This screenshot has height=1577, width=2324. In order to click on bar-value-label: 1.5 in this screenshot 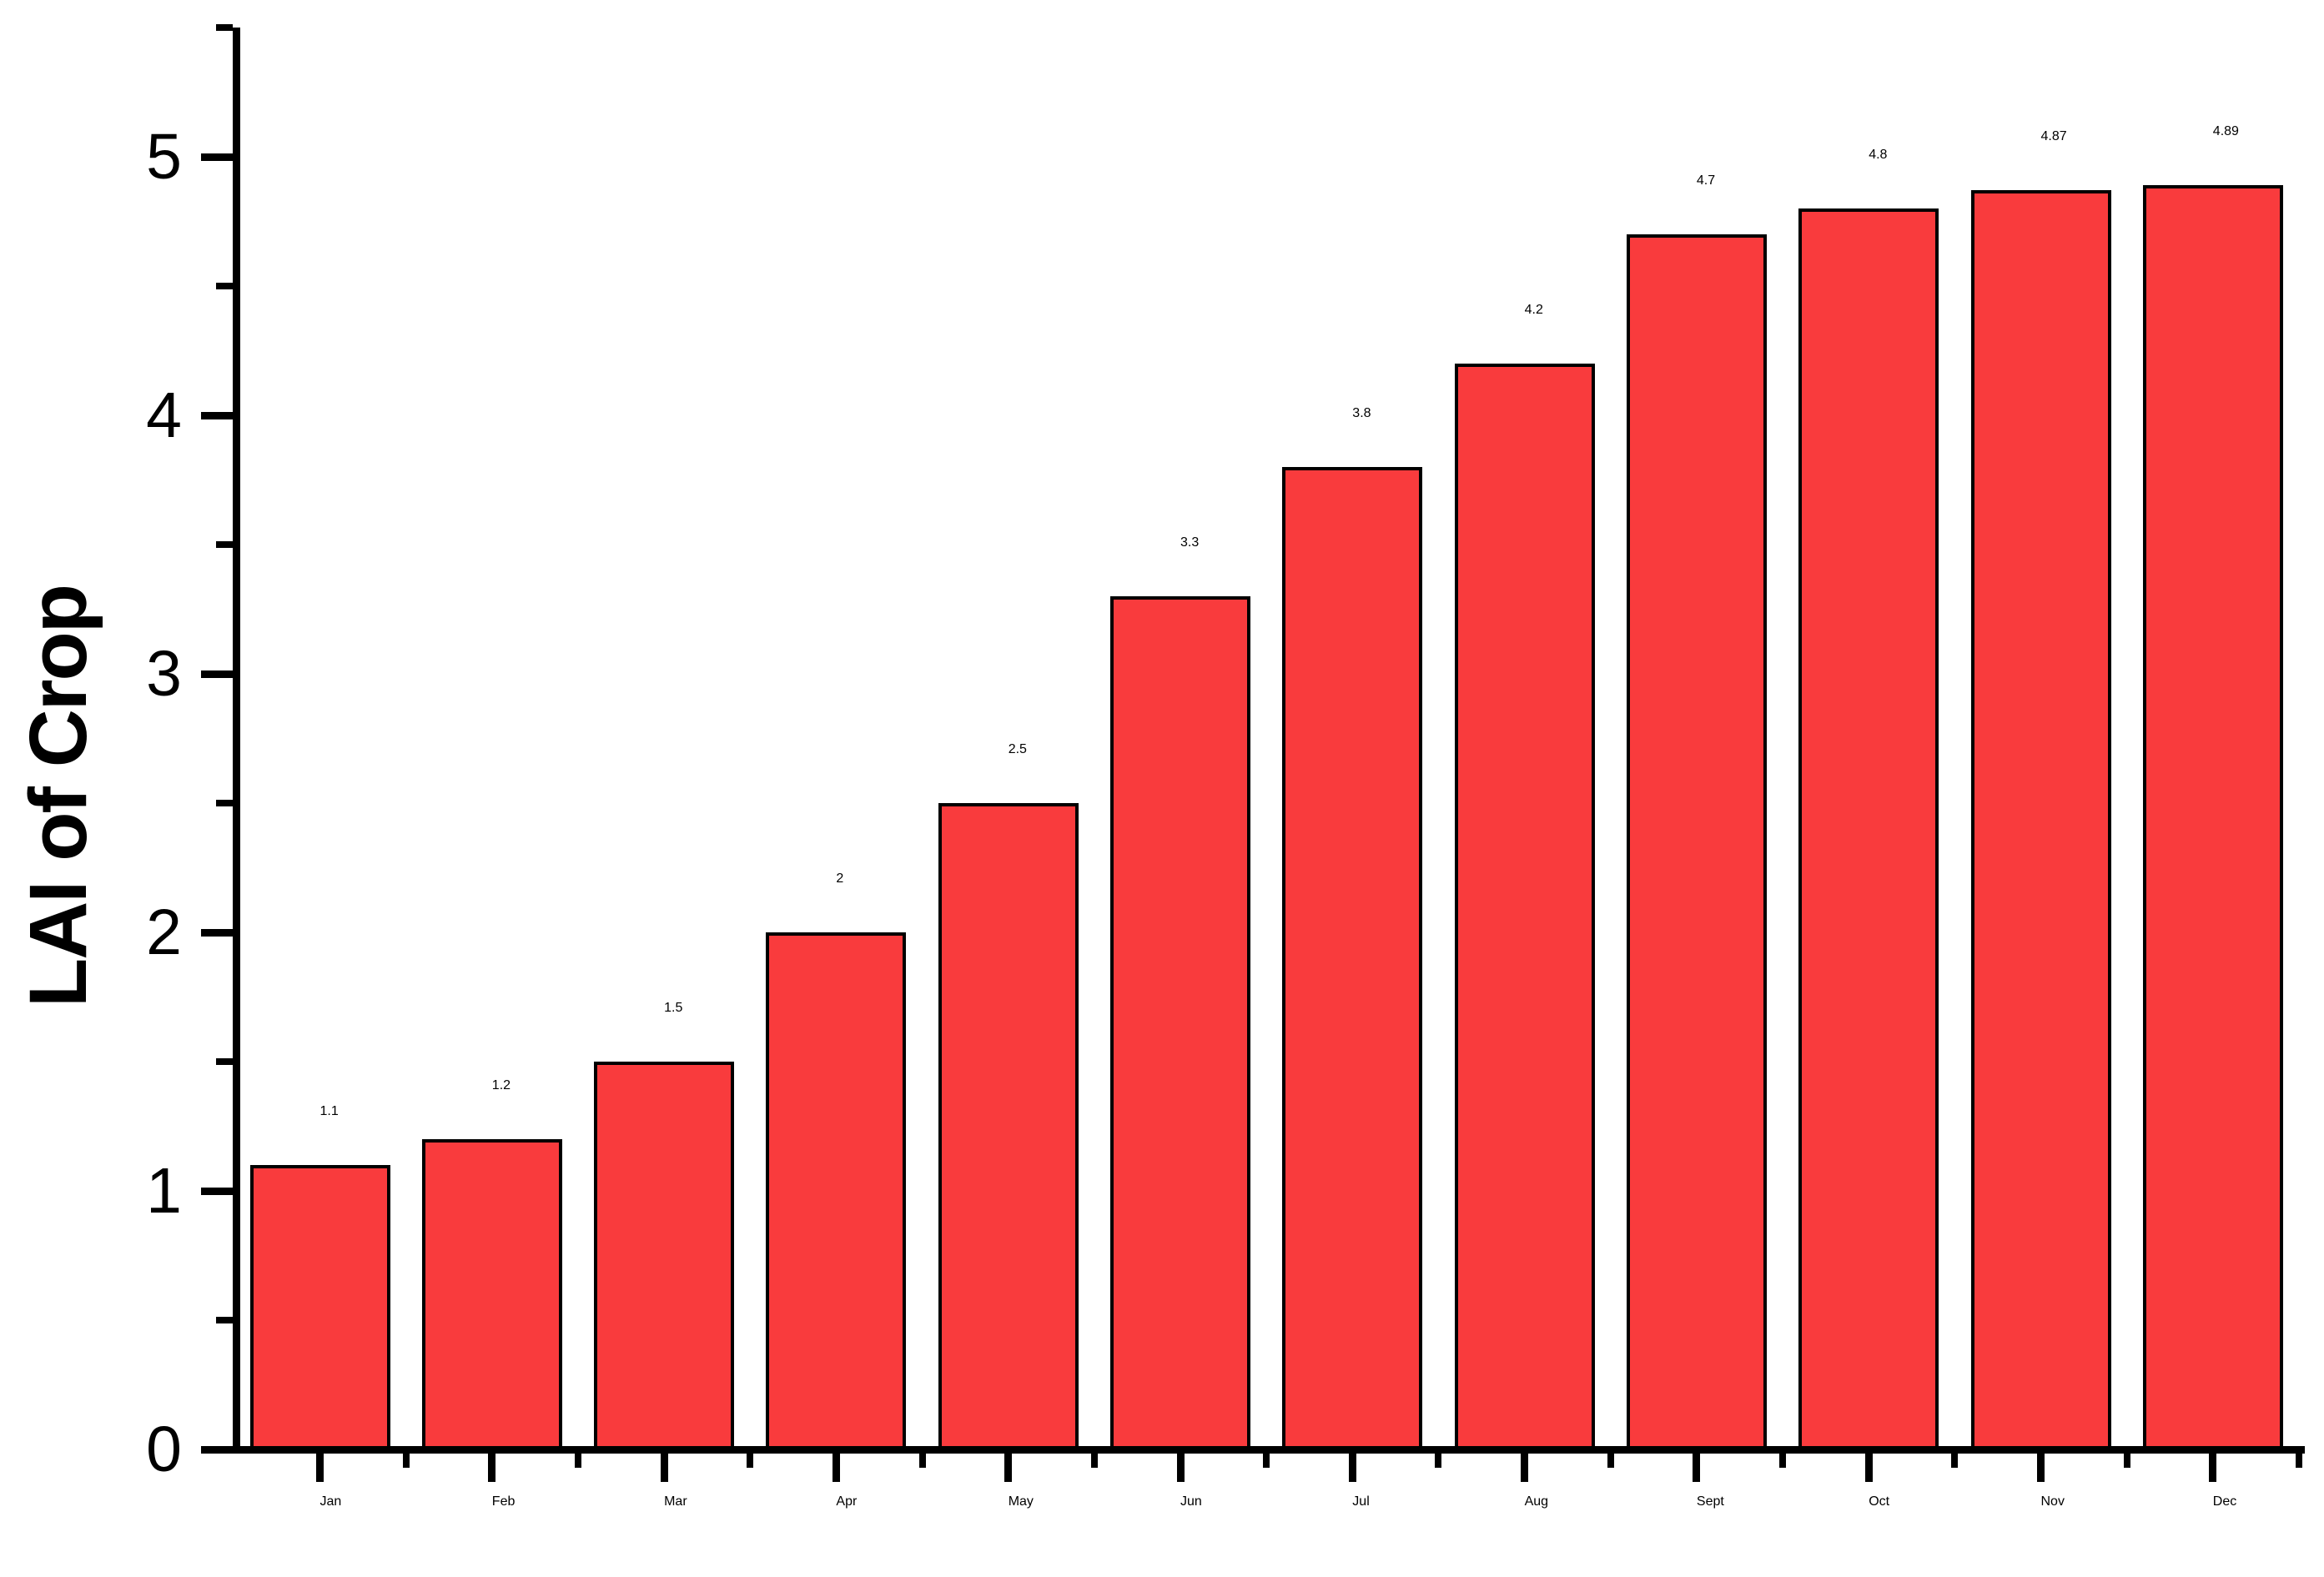, I will do `click(673, 1008)`.